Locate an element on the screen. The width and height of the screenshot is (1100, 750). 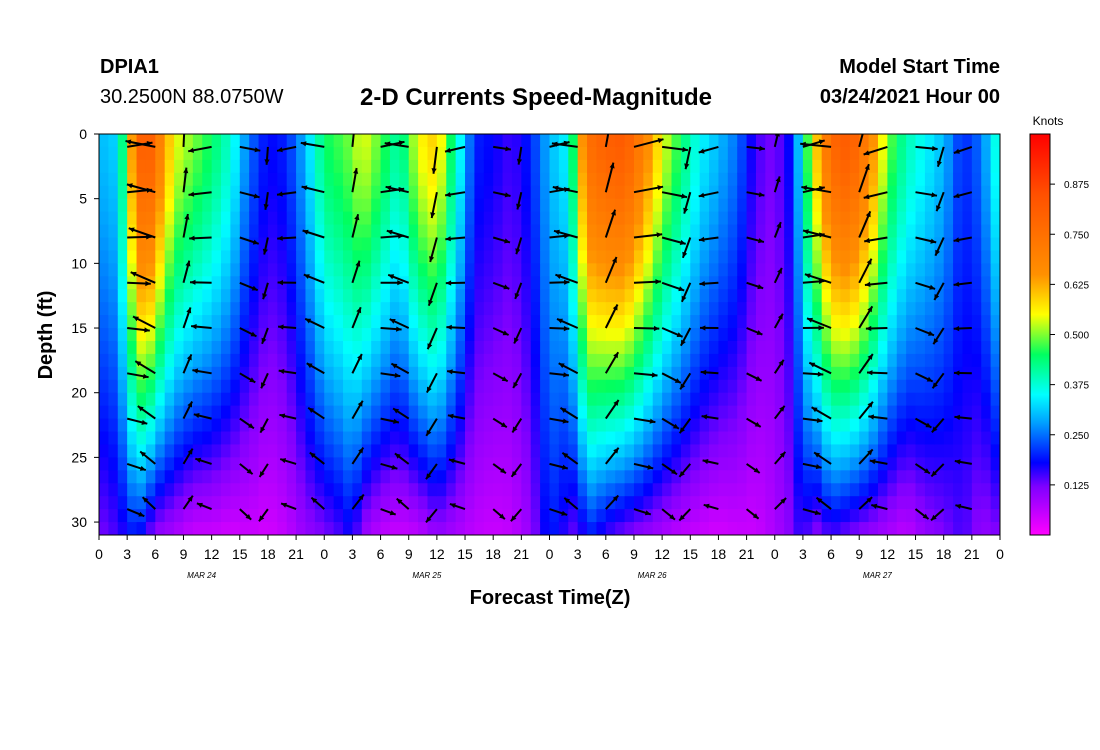
x-tick-label: 21 is located at coordinates (296, 554).